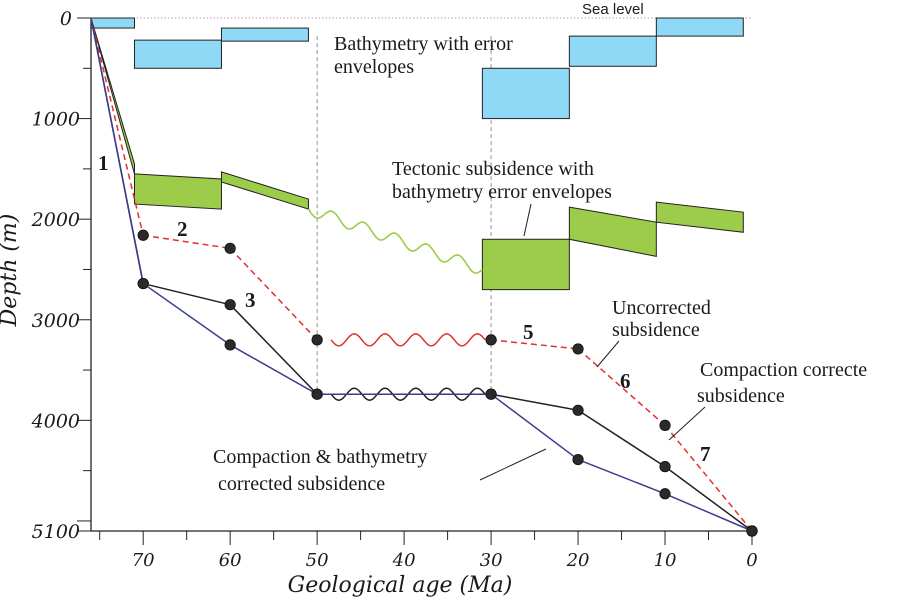 The height and width of the screenshot is (600, 900). Describe the element at coordinates (751, 560) in the screenshot. I see `x-tick-label: 0` at that location.